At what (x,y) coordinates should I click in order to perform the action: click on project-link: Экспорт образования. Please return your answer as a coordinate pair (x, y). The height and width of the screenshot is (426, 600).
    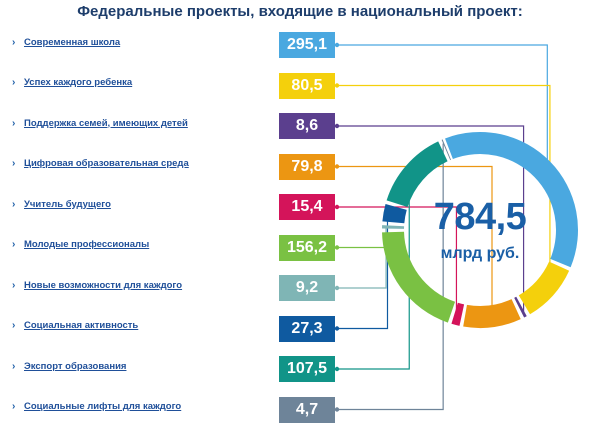
    Looking at the image, I should click on (75, 366).